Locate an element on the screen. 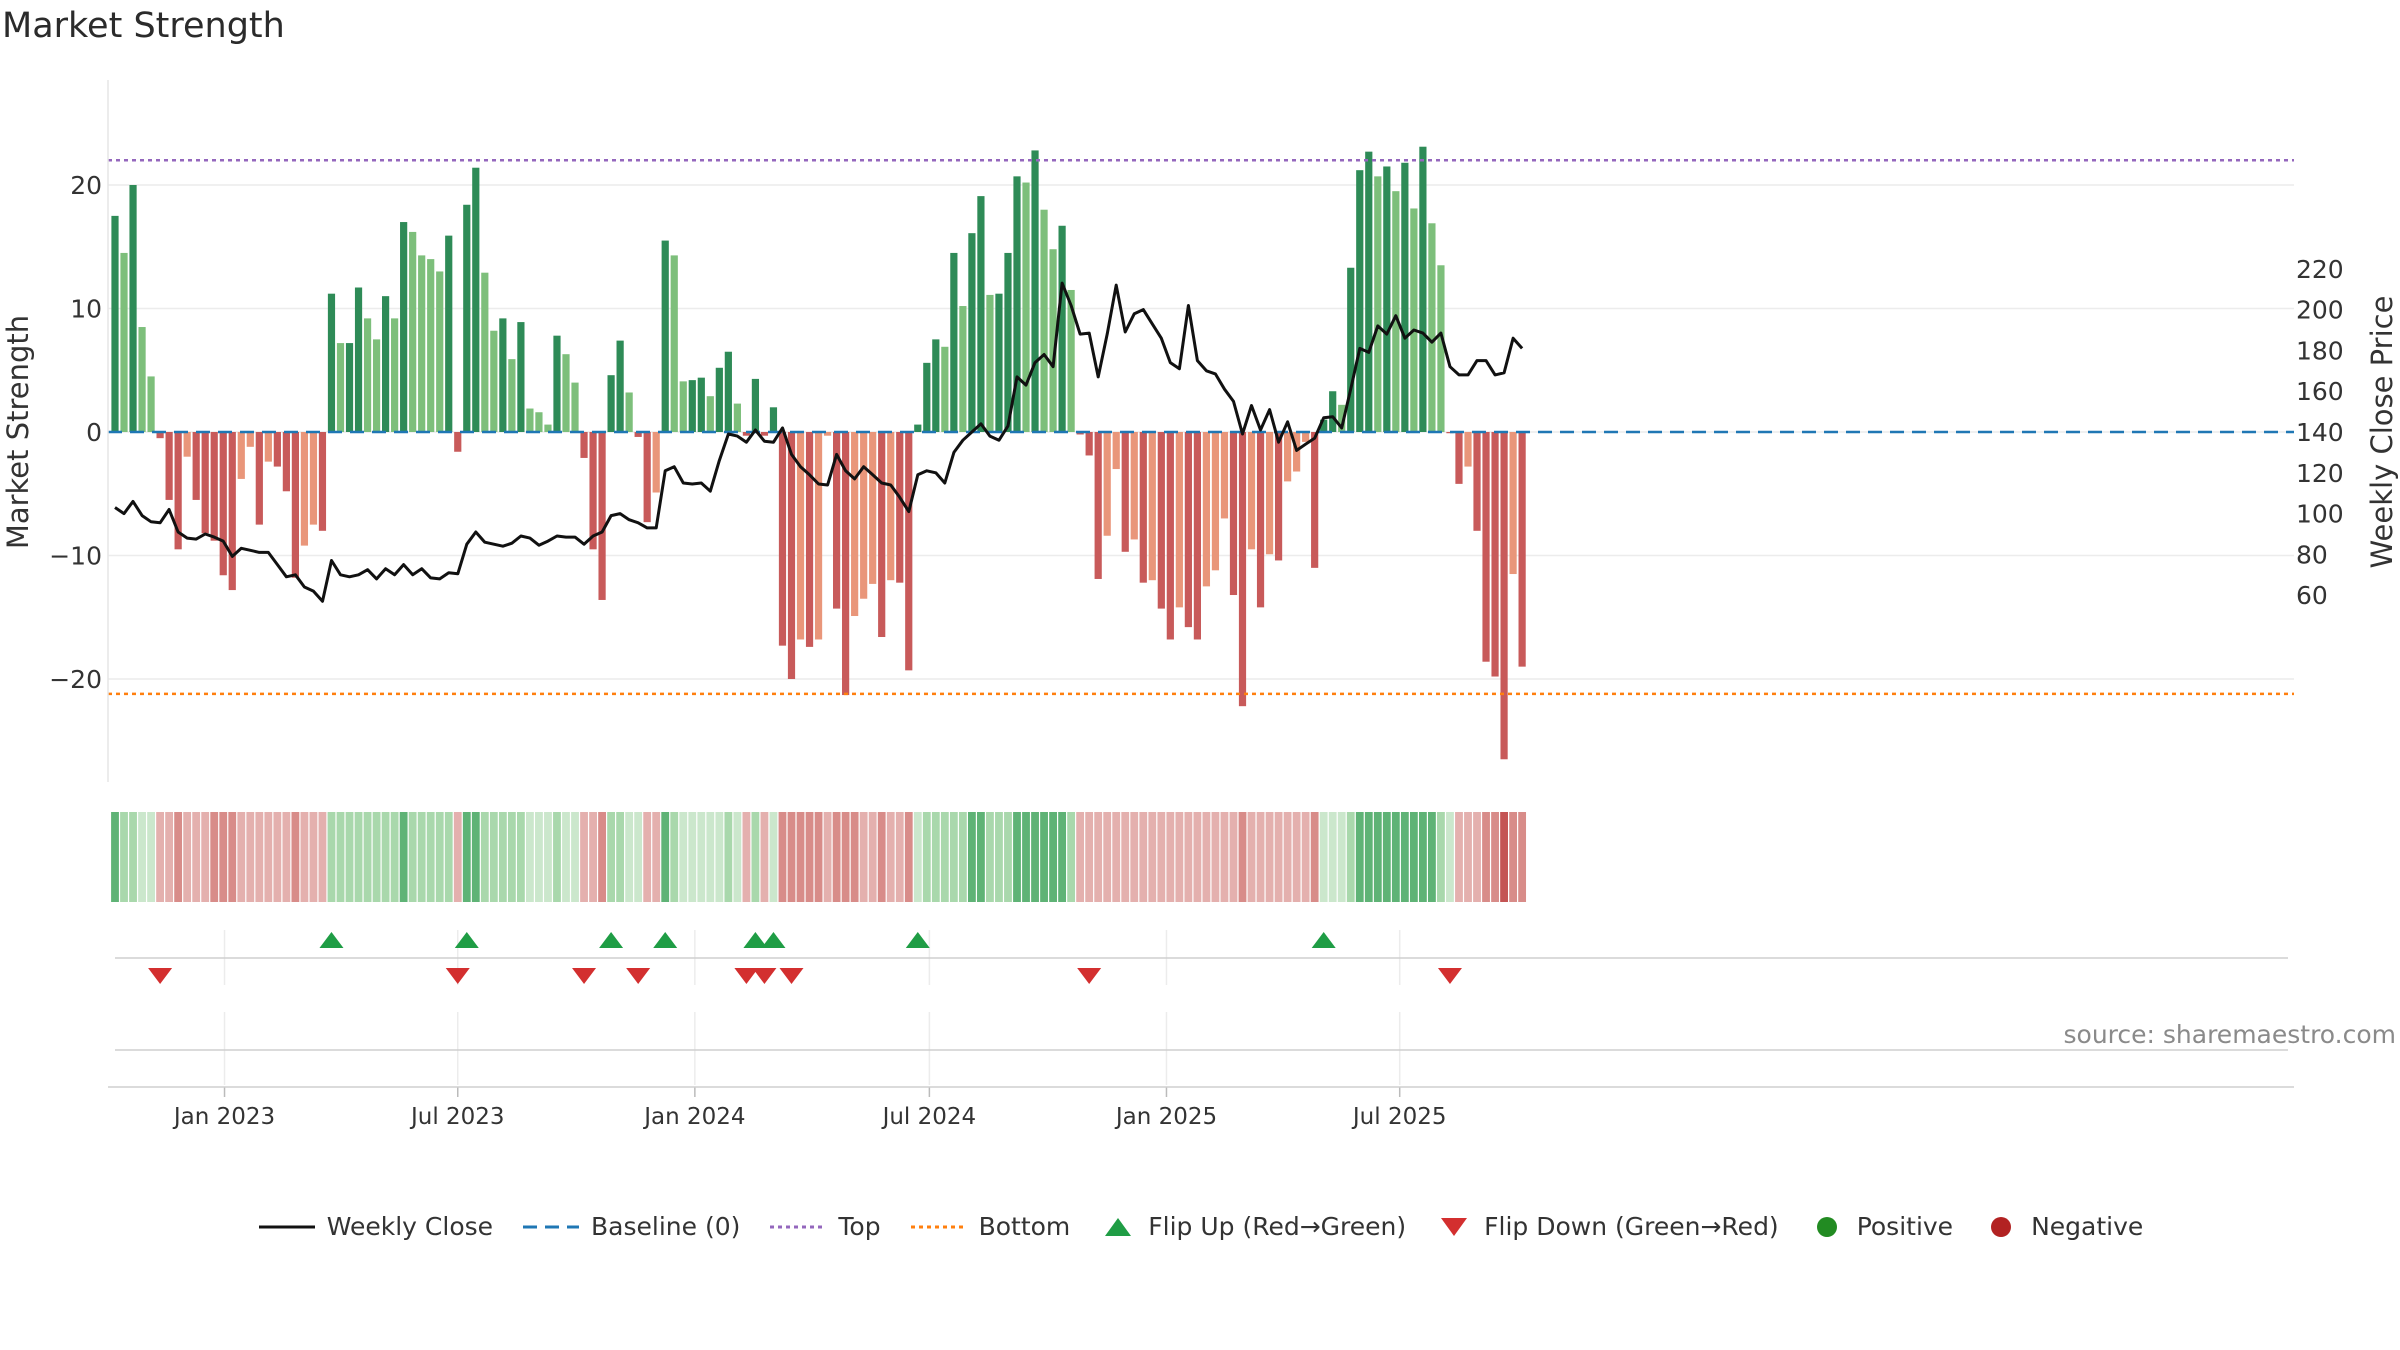 This screenshot has height=1350, width=2400. chart-title: Market Strength is located at coordinates (143, 26).